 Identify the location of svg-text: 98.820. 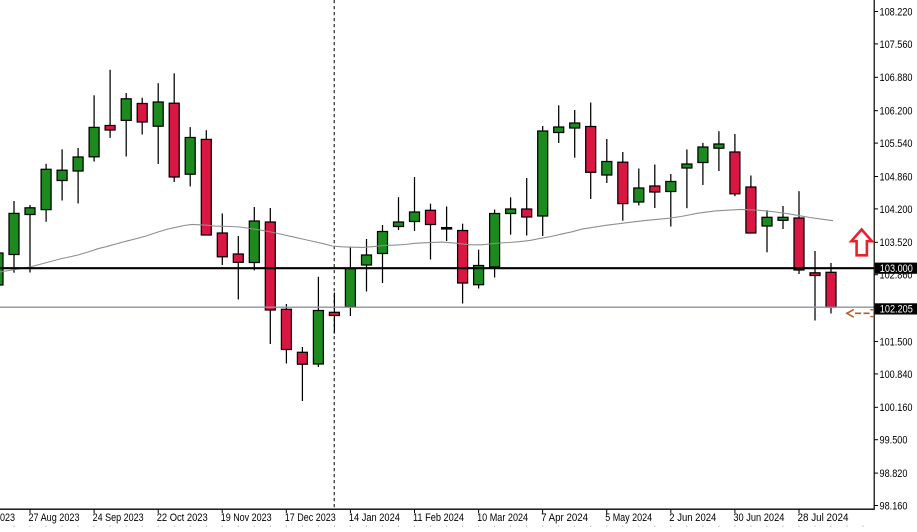
(894, 474).